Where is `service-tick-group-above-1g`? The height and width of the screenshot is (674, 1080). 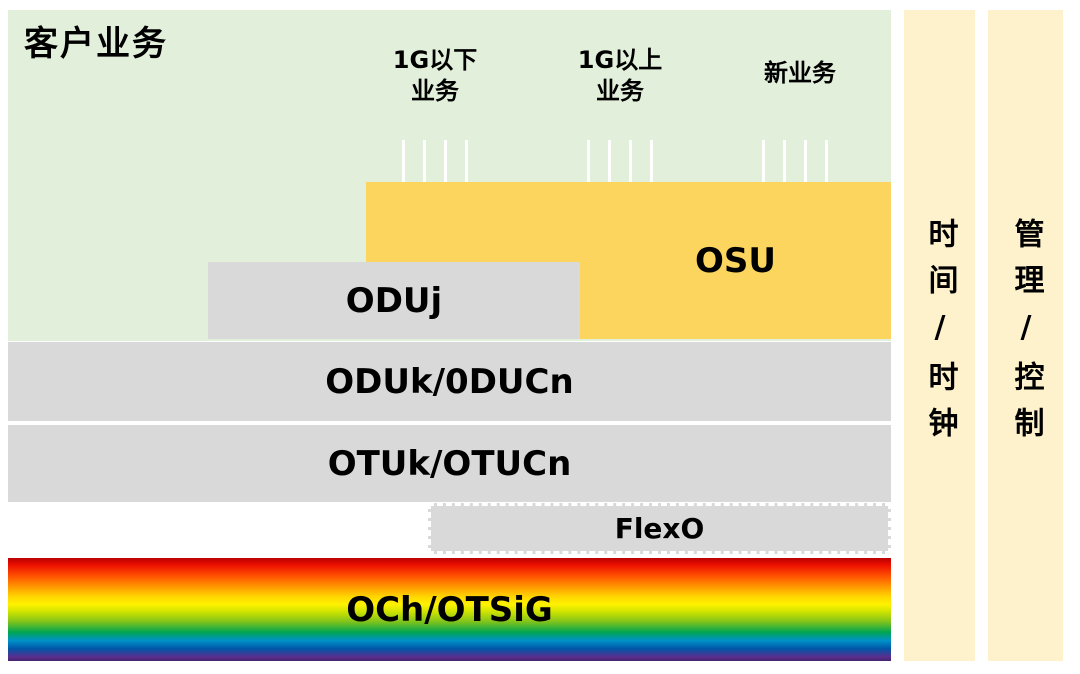
service-tick-group-above-1g is located at coordinates (620, 161).